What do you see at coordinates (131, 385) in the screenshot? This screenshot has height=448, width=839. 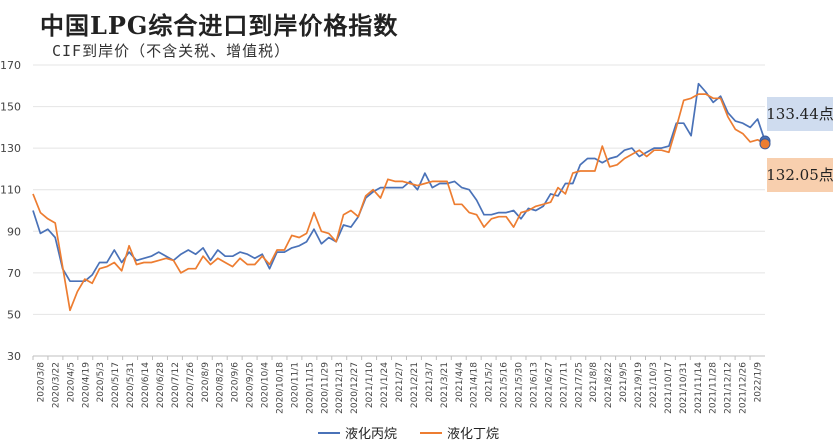 I see `x-tick-label: 2020/5/31` at bounding box center [131, 385].